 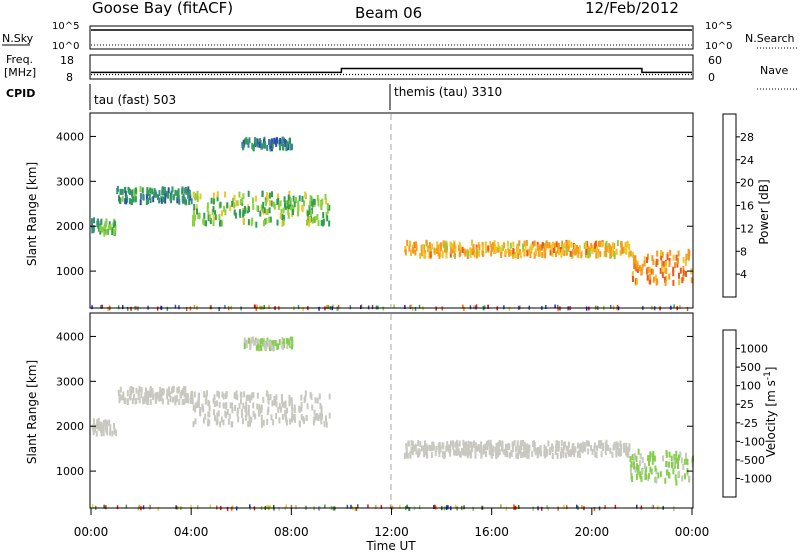 What do you see at coordinates (729, 413) in the screenshot?
I see `colorbar-frame` at bounding box center [729, 413].